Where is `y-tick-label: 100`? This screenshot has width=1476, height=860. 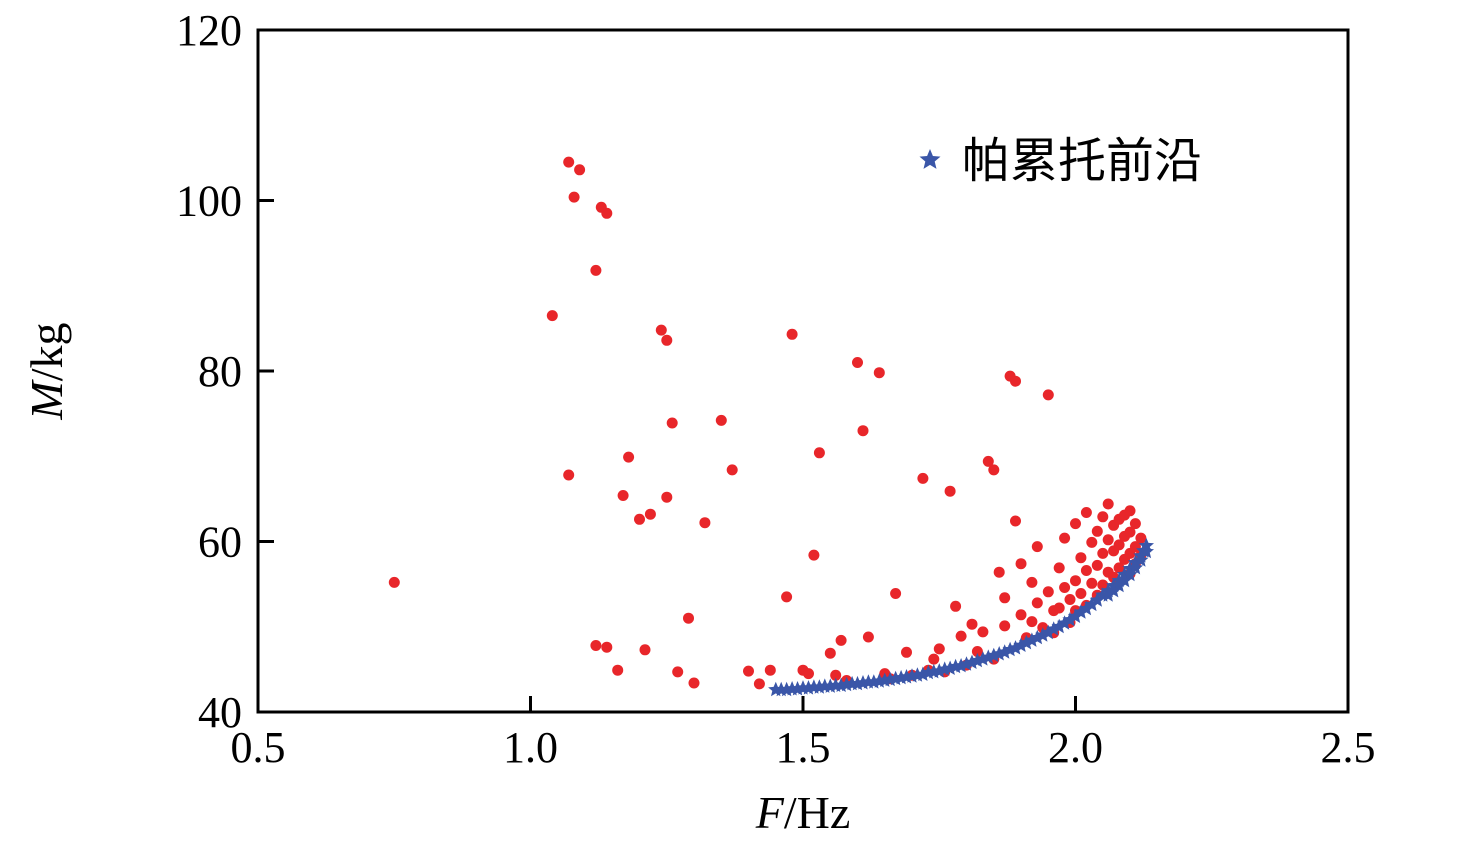
y-tick-label: 100 is located at coordinates (209, 201).